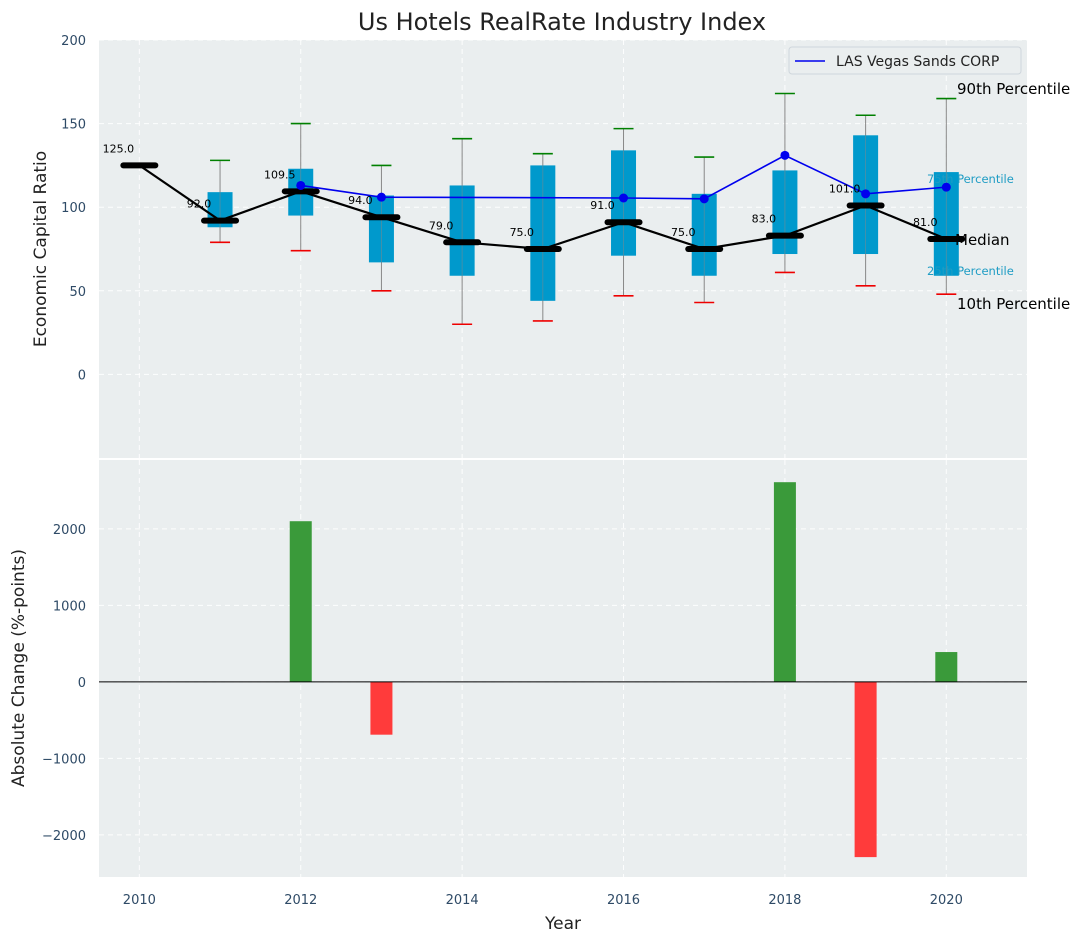  Describe the element at coordinates (1013, 89) in the screenshot. I see `p90-label: 90th Percentile` at that location.